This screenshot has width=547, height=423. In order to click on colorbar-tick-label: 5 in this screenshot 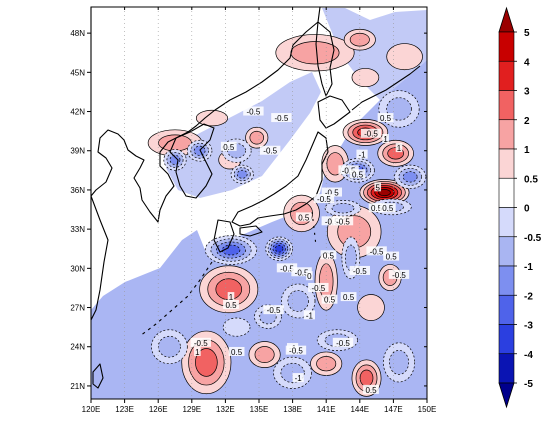, I will do `click(527, 33)`.